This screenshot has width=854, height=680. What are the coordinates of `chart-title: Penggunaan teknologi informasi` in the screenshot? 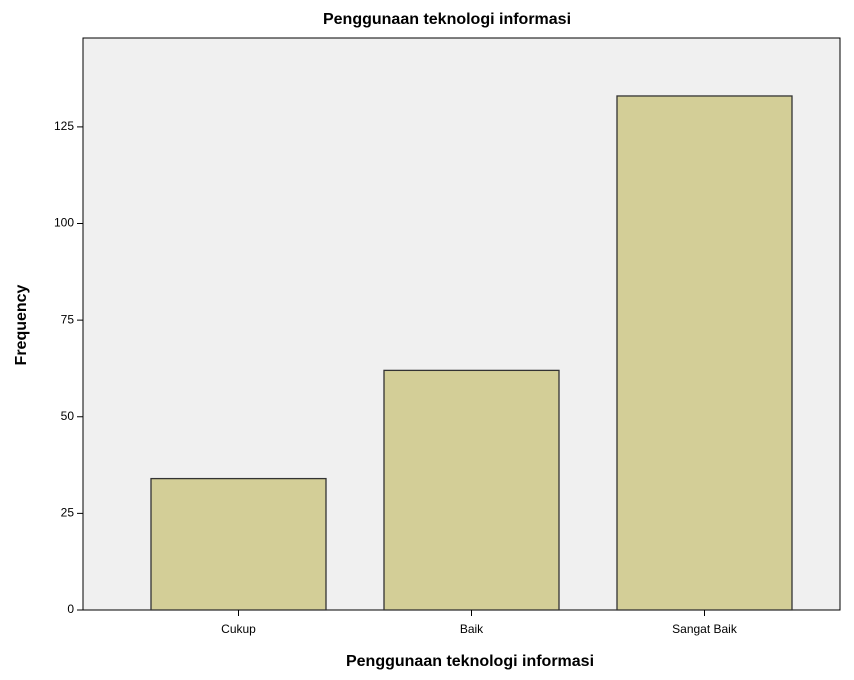 It's located at (447, 19).